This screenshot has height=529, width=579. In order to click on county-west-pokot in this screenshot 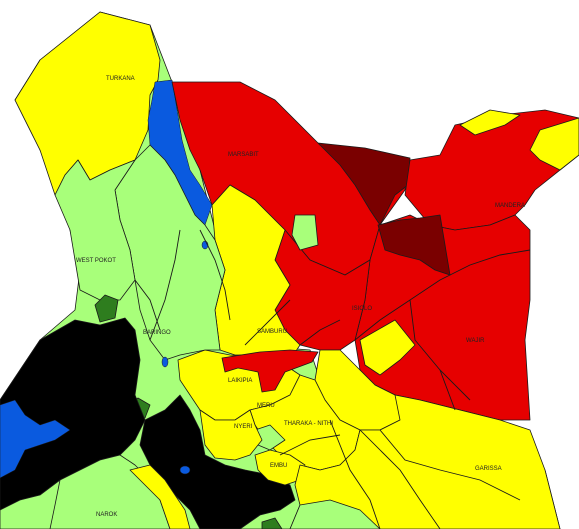, I will do `click(95, 230)`.